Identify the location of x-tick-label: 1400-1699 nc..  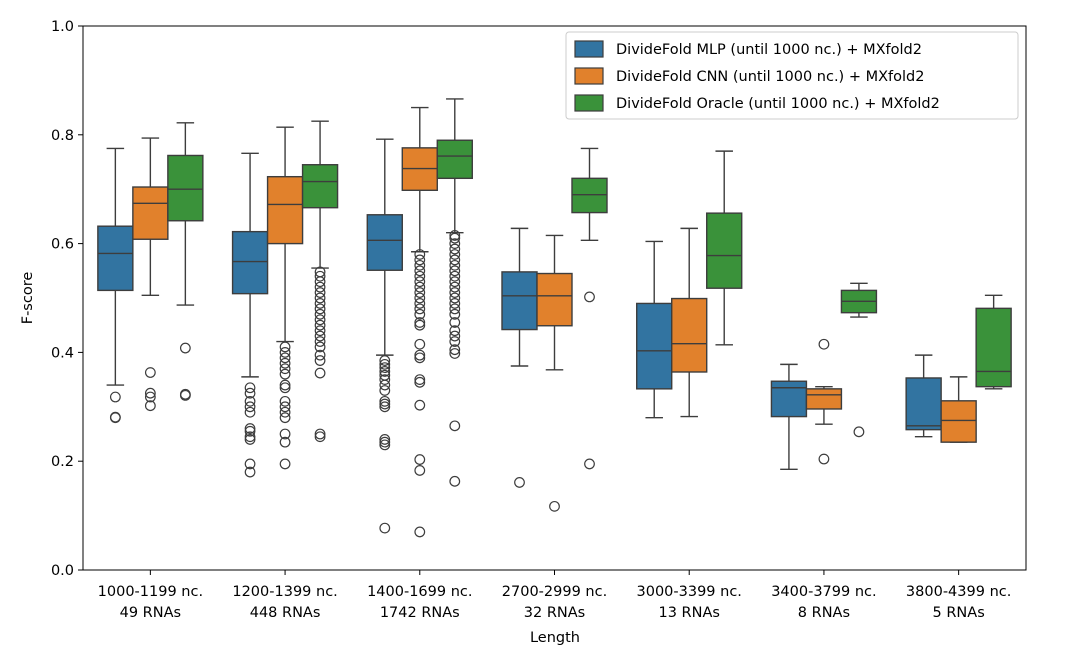
(419, 592).